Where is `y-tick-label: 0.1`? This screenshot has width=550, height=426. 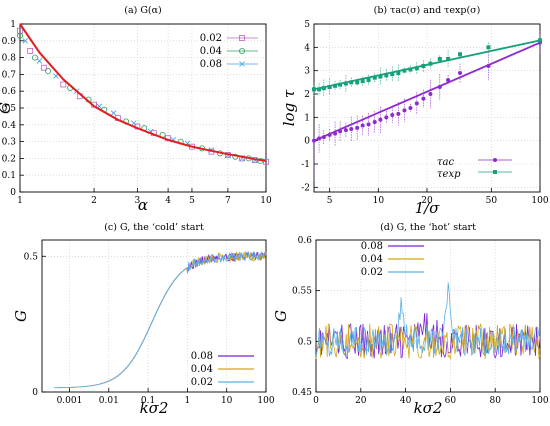 y-tick-label: 0.1 is located at coordinates (9, 176).